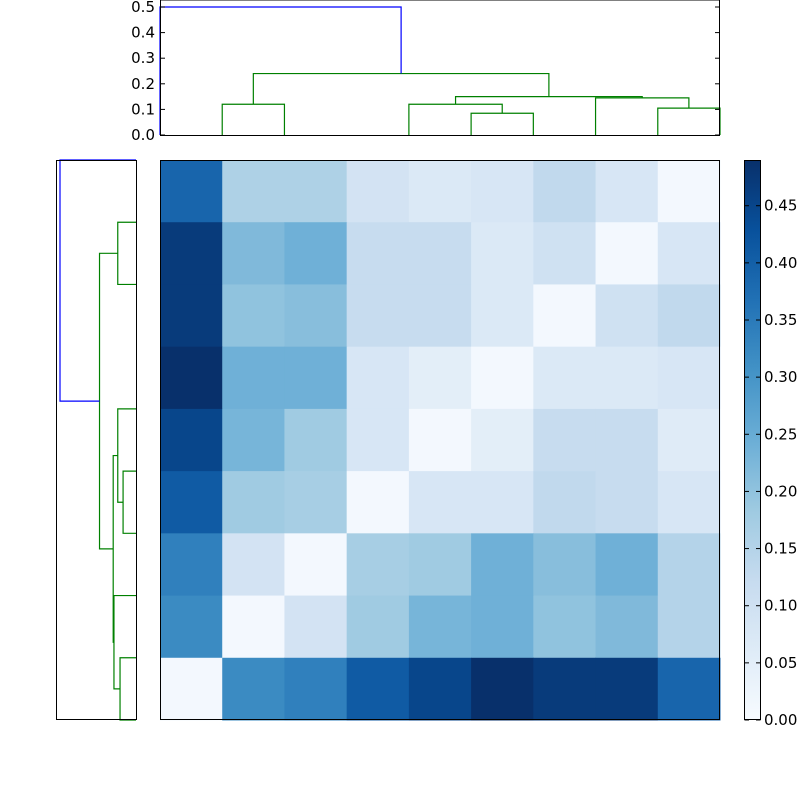 Image resolution: width=800 pixels, height=800 pixels. I want to click on colorbar-tick-label: 0.40, so click(780, 263).